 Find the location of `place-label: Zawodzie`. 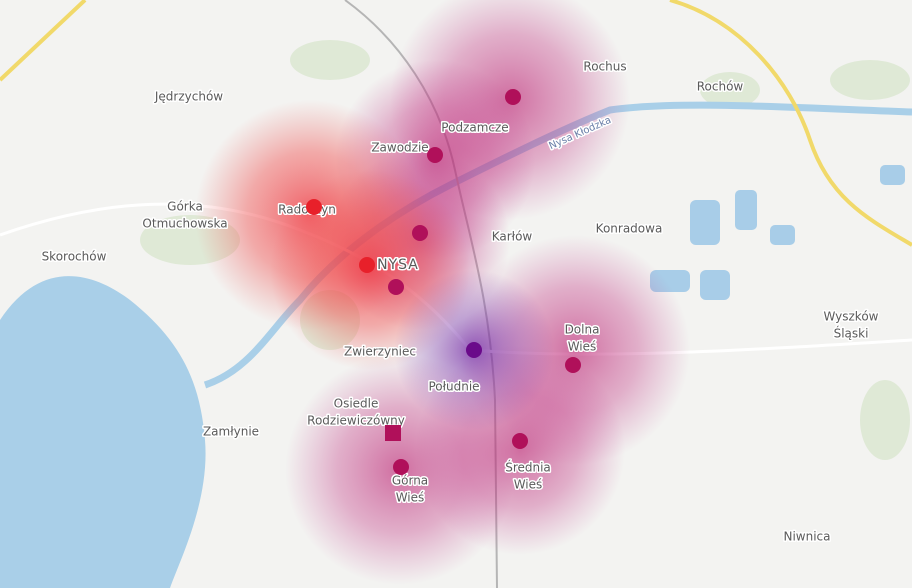

place-label: Zawodzie is located at coordinates (399, 148).